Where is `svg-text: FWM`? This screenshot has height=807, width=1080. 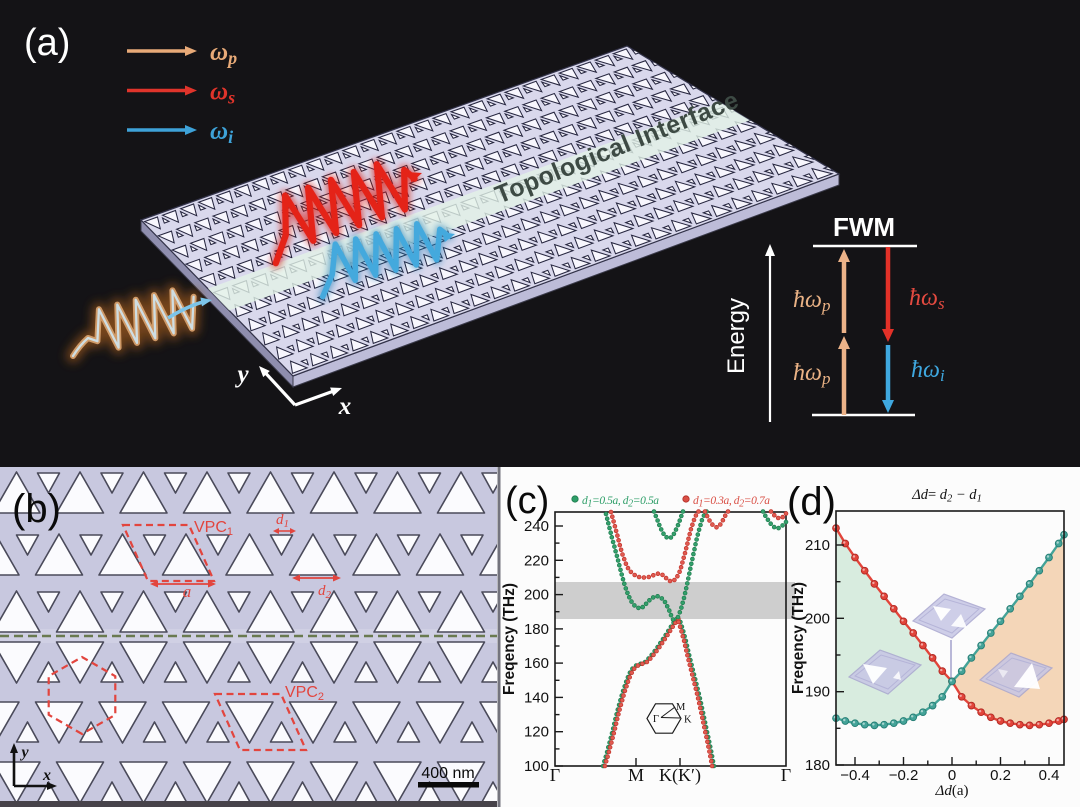 svg-text: FWM is located at coordinates (864, 227).